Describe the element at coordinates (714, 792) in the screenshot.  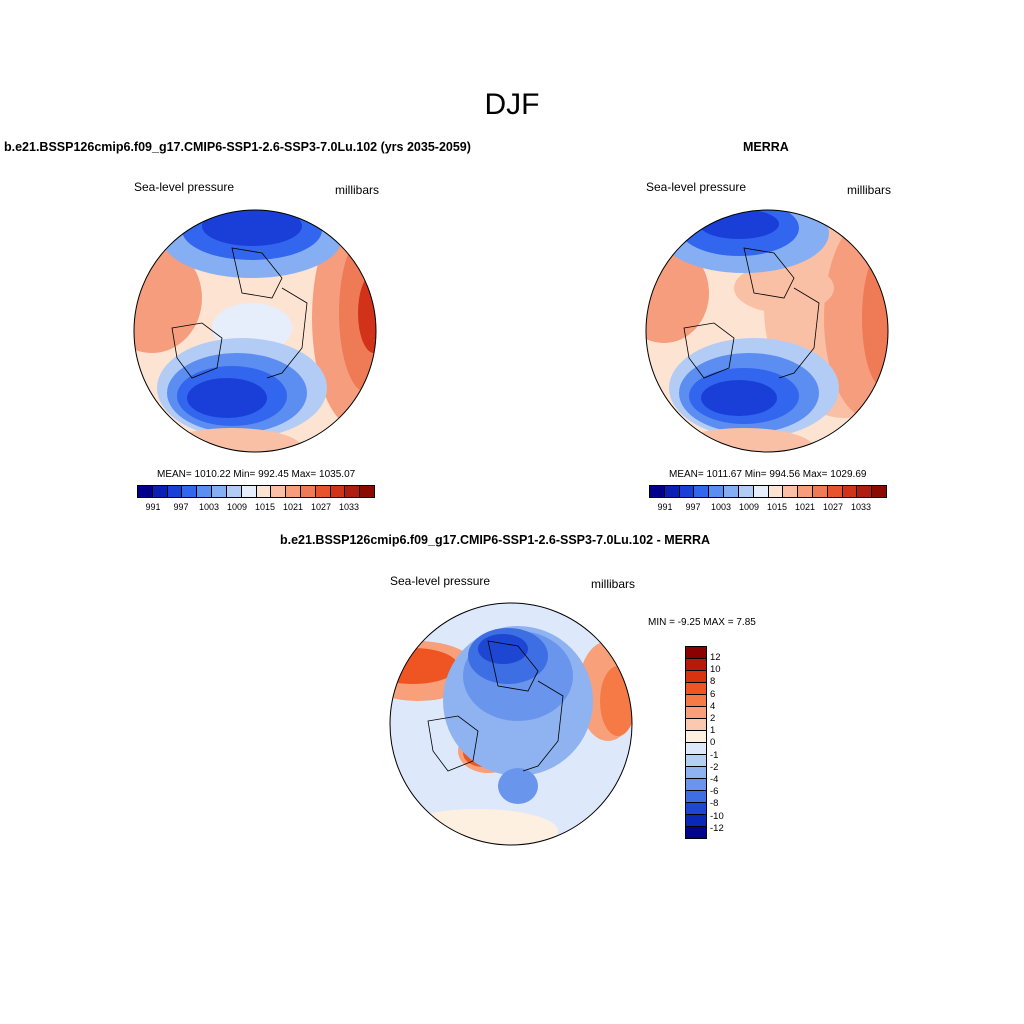
I see `colorbar-tick-label: -6` at that location.